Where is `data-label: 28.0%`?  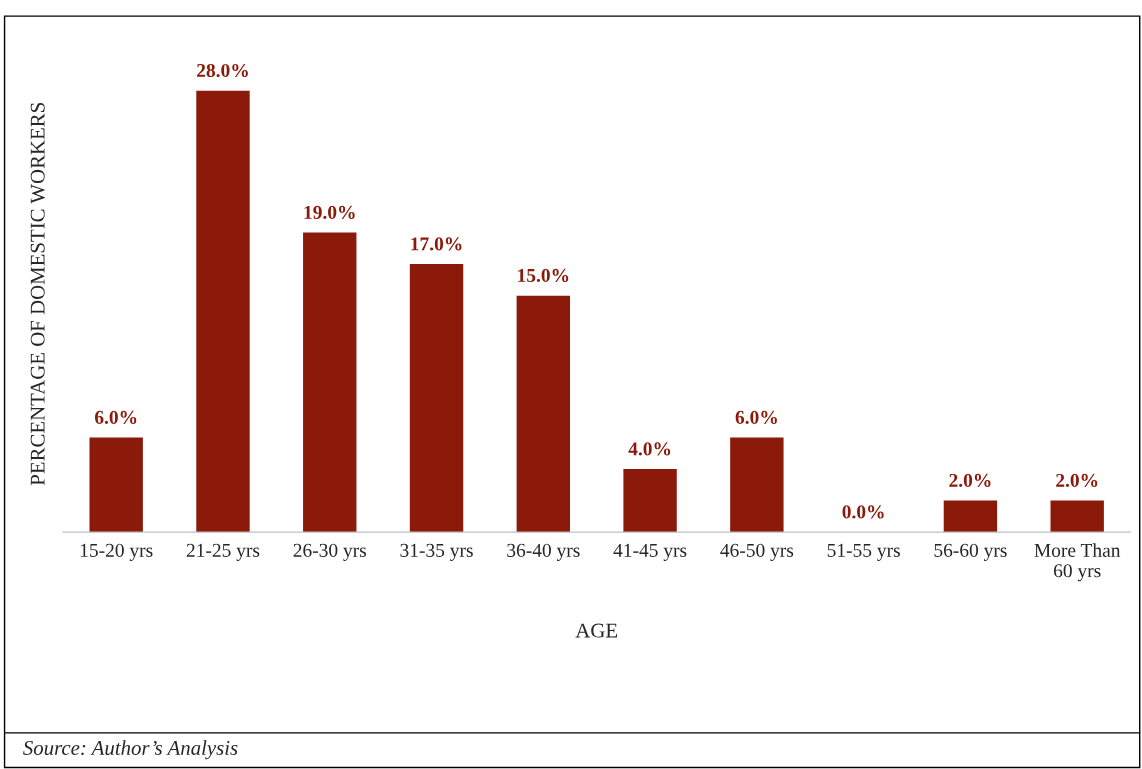 data-label: 28.0% is located at coordinates (222, 70).